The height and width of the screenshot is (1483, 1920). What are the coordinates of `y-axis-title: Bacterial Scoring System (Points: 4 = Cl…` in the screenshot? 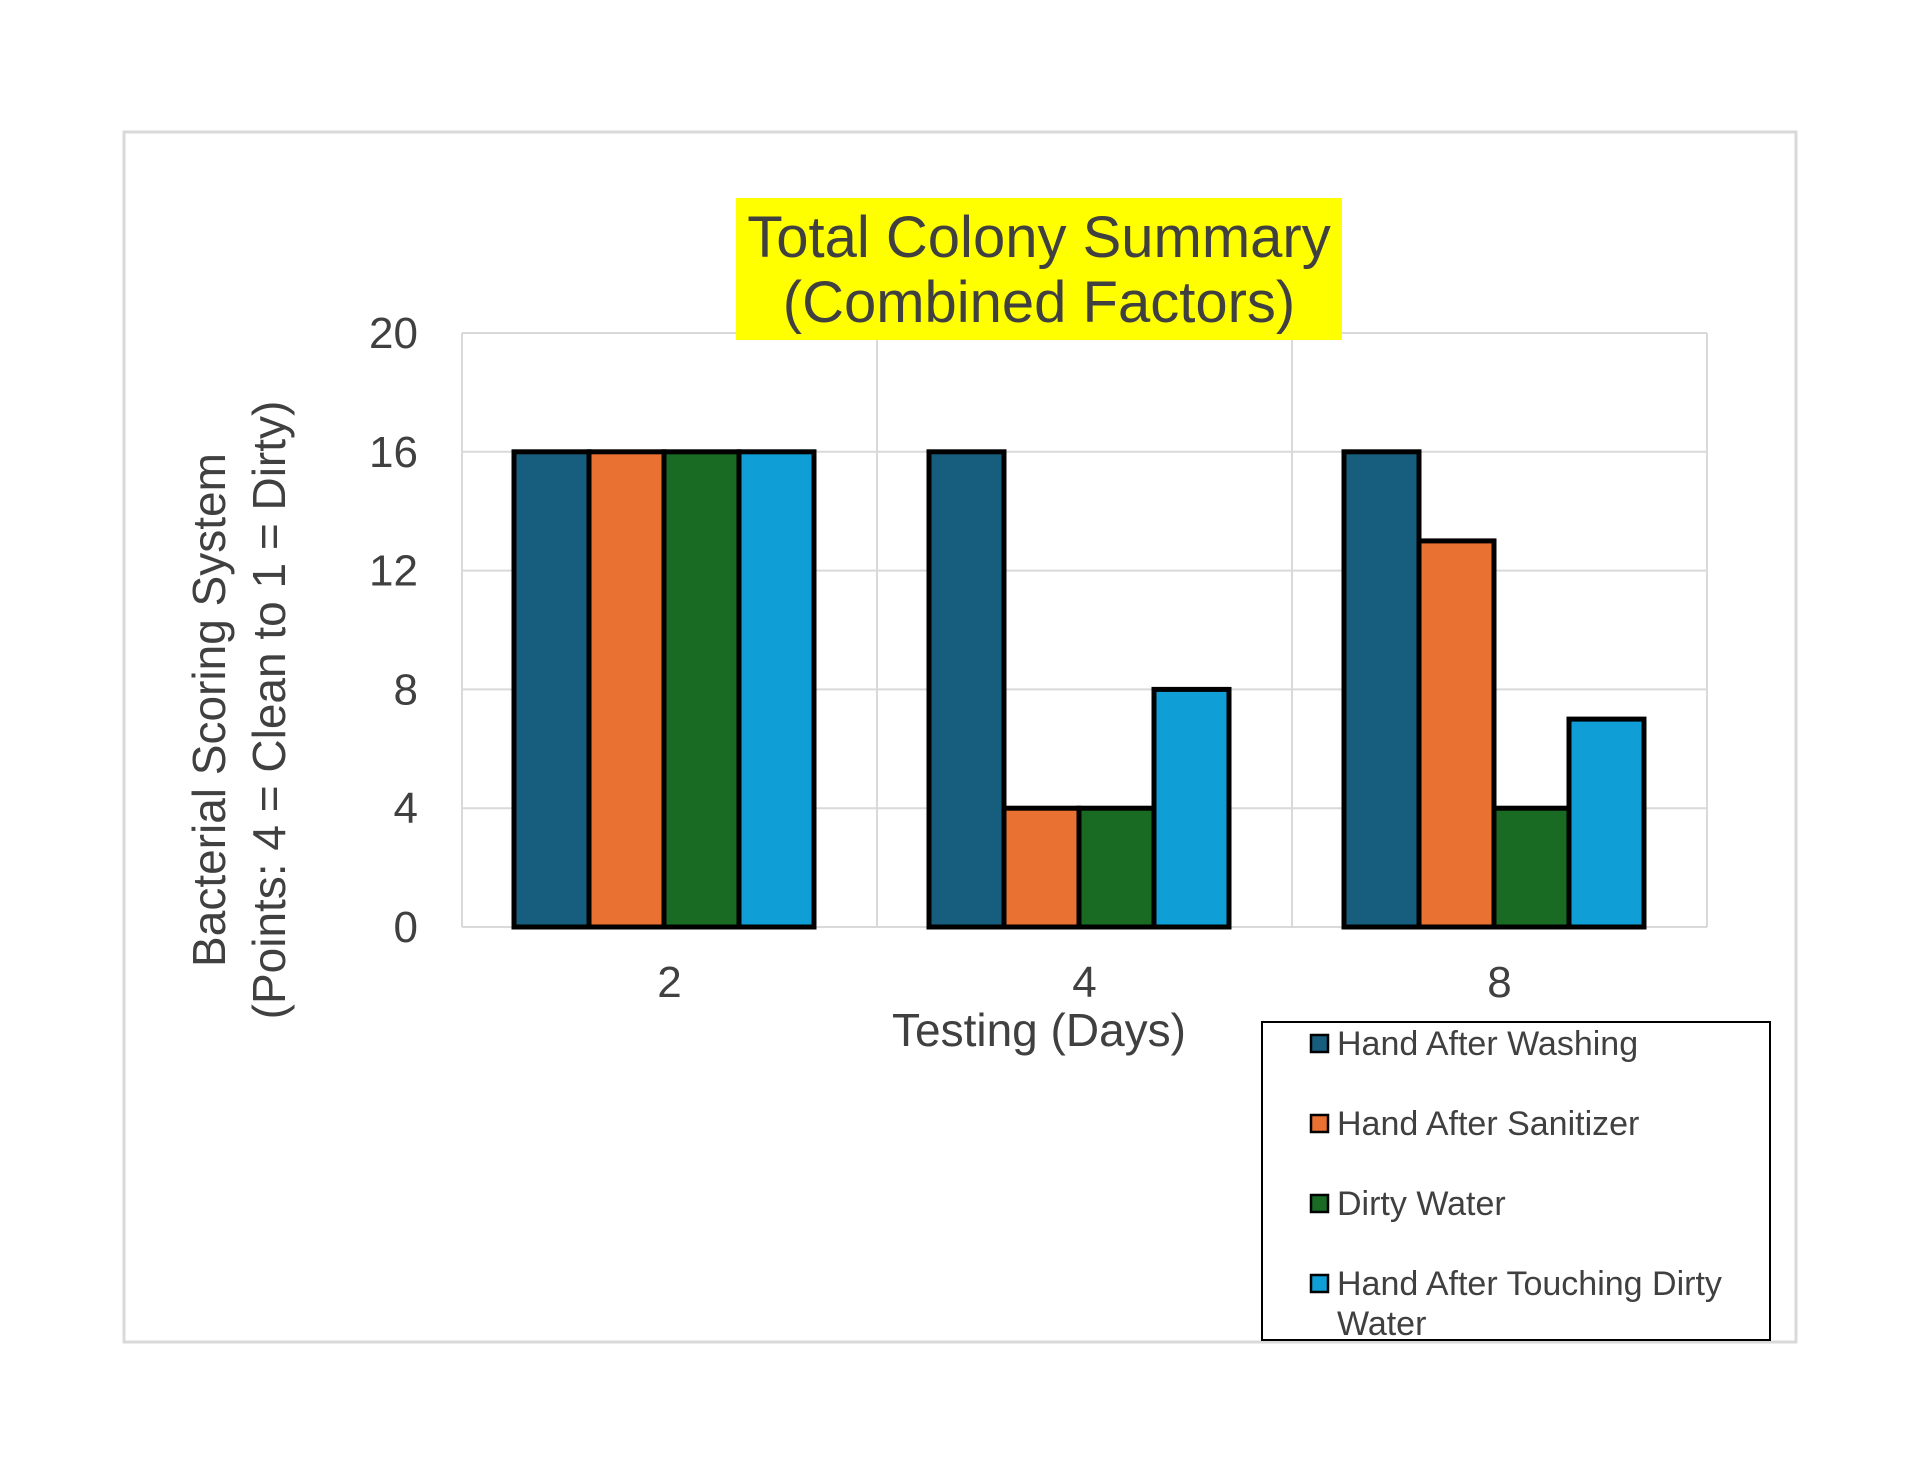 It's located at (239, 710).